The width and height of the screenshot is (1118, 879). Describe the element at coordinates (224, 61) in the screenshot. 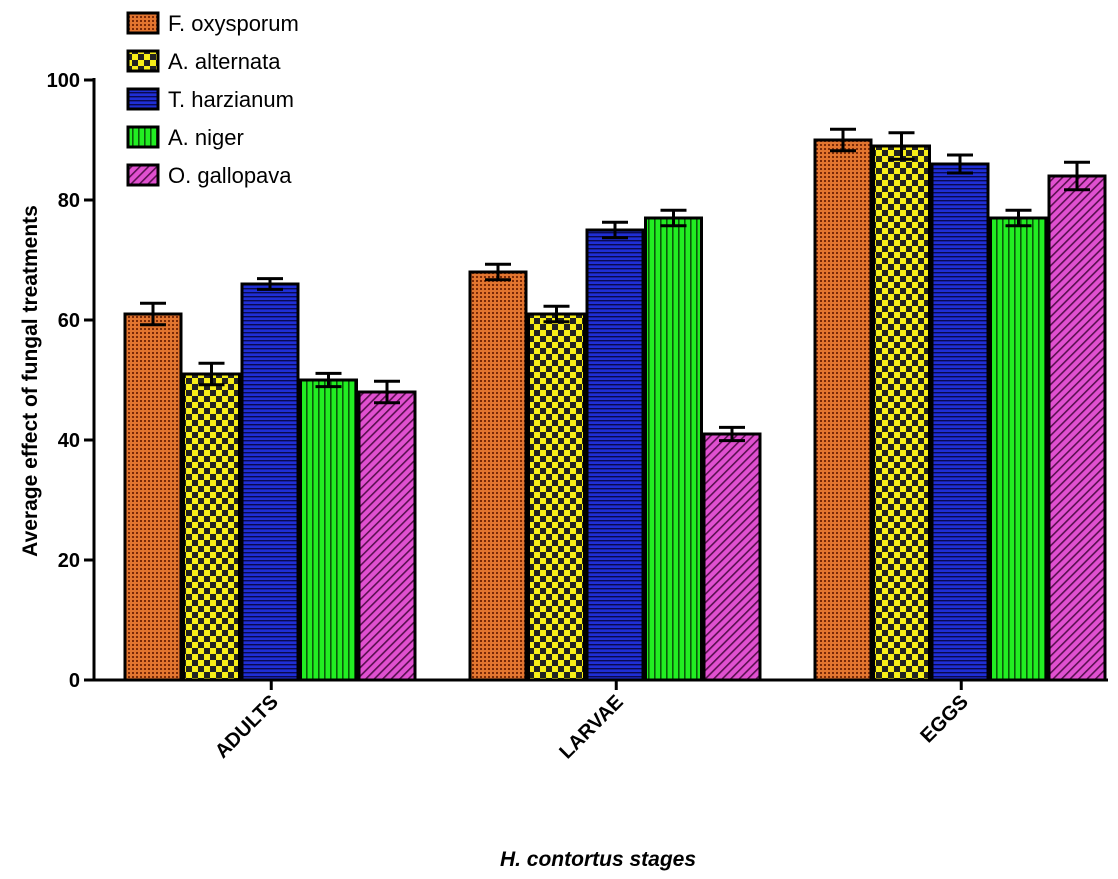

I see `legend-label-1: A. alternata` at that location.